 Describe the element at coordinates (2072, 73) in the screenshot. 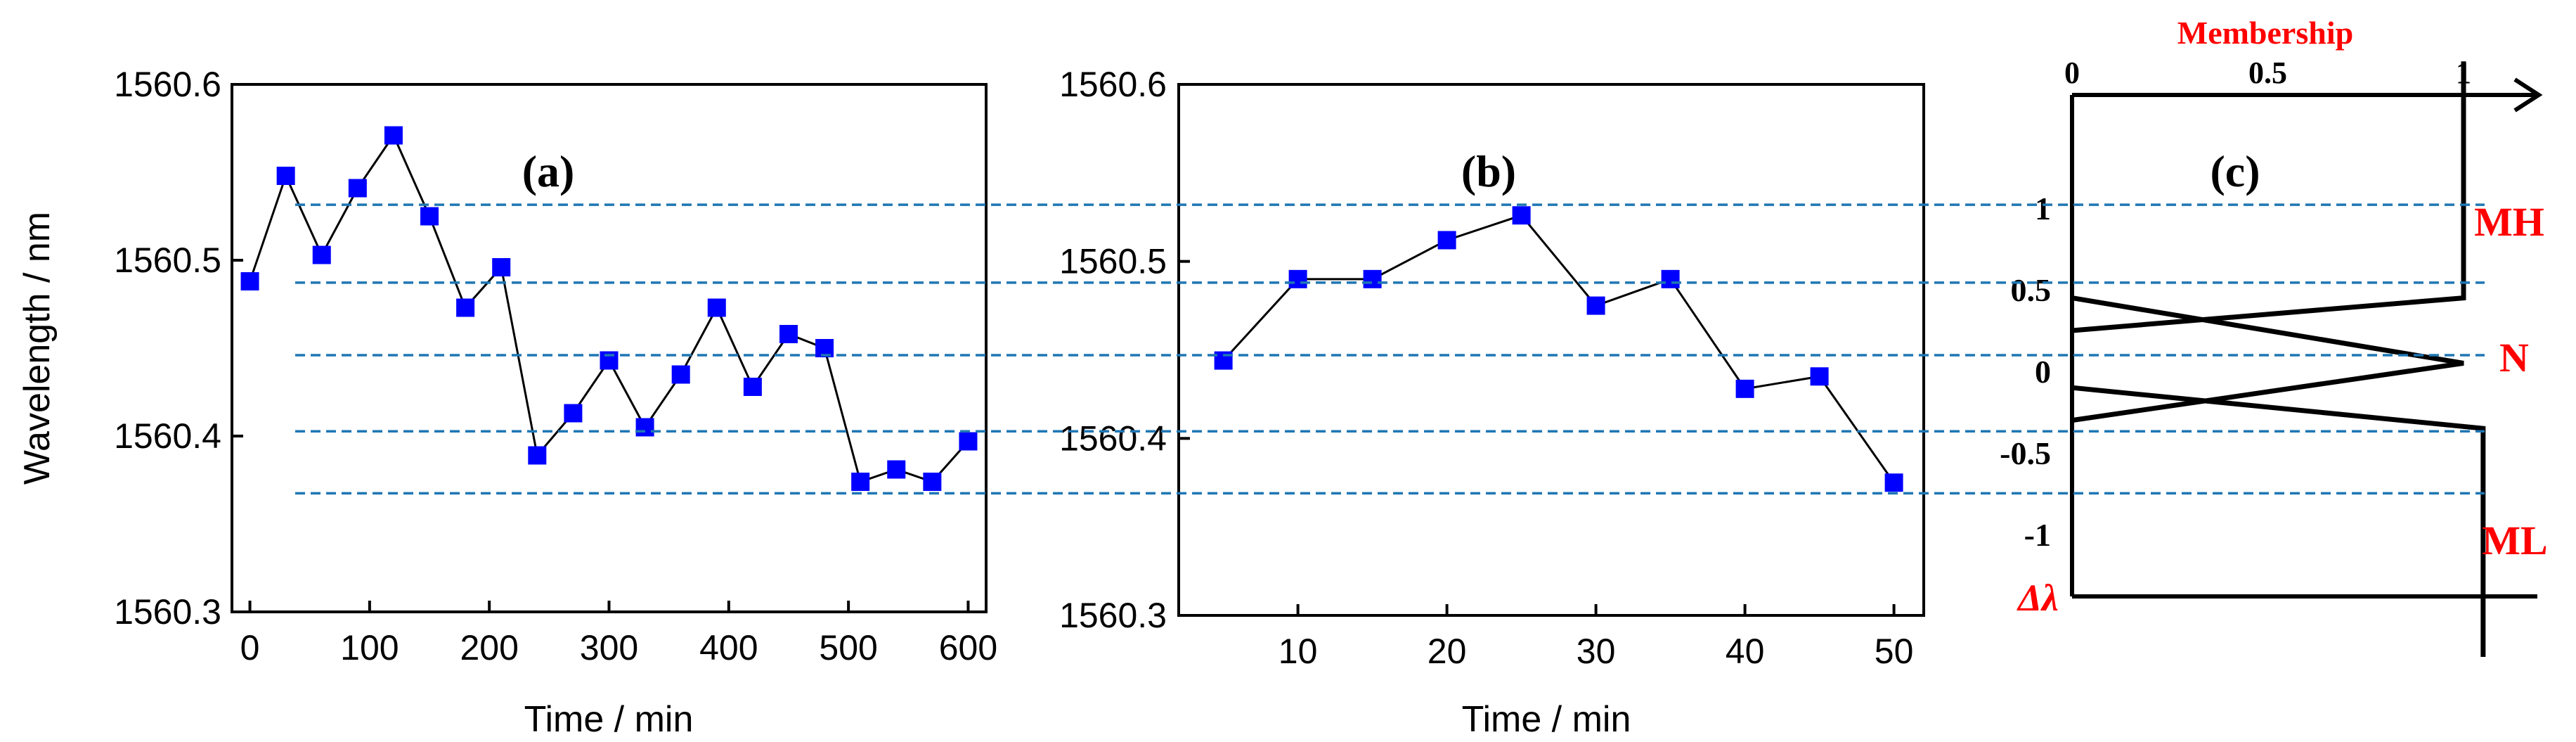

I see `membership-tick-label: 0` at that location.